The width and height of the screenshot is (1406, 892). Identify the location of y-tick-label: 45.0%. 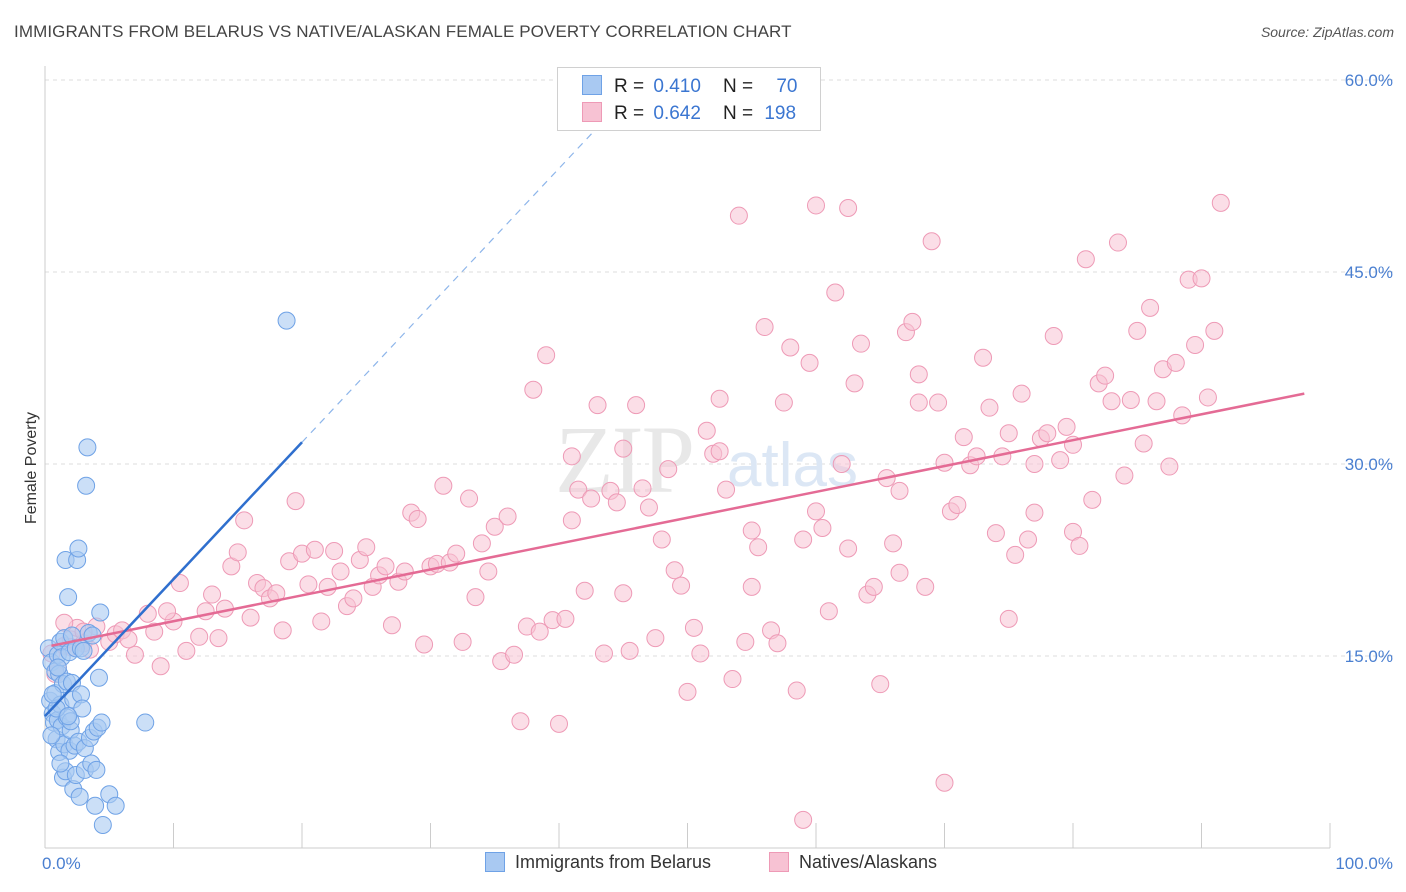
(1369, 272).